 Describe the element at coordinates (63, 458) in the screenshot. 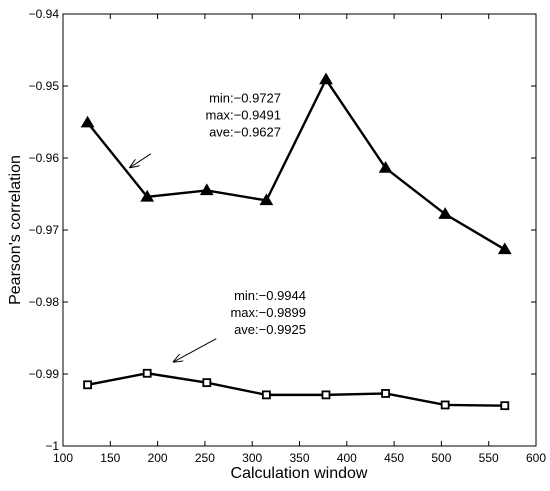

I see `x-tick-label: 100` at that location.